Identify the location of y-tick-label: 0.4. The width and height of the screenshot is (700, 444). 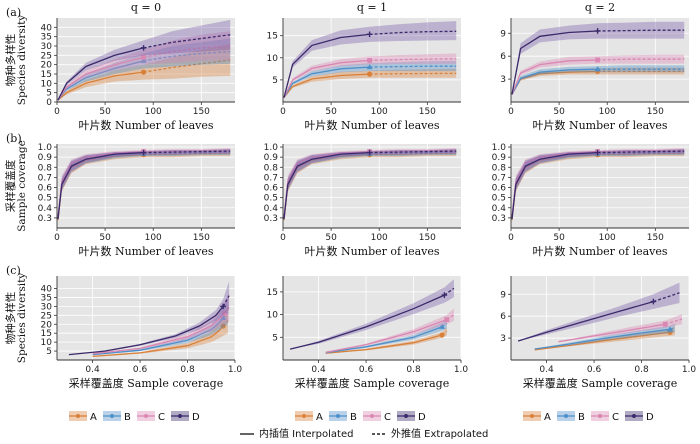
(499, 209).